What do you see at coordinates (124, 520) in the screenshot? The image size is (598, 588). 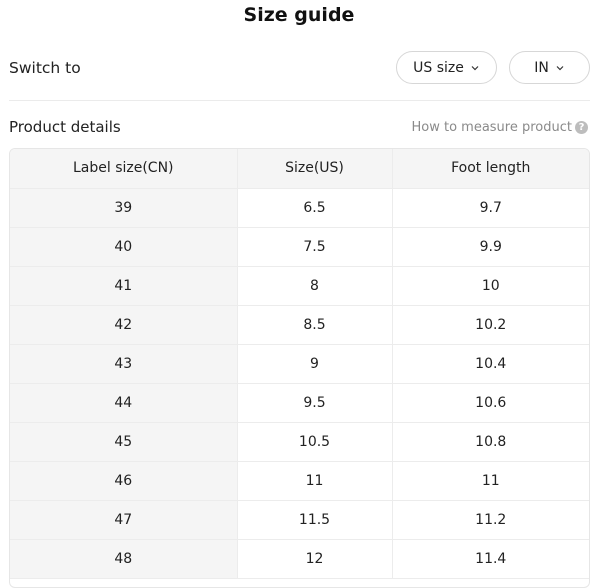 I see `cell-label-size: 47` at bounding box center [124, 520].